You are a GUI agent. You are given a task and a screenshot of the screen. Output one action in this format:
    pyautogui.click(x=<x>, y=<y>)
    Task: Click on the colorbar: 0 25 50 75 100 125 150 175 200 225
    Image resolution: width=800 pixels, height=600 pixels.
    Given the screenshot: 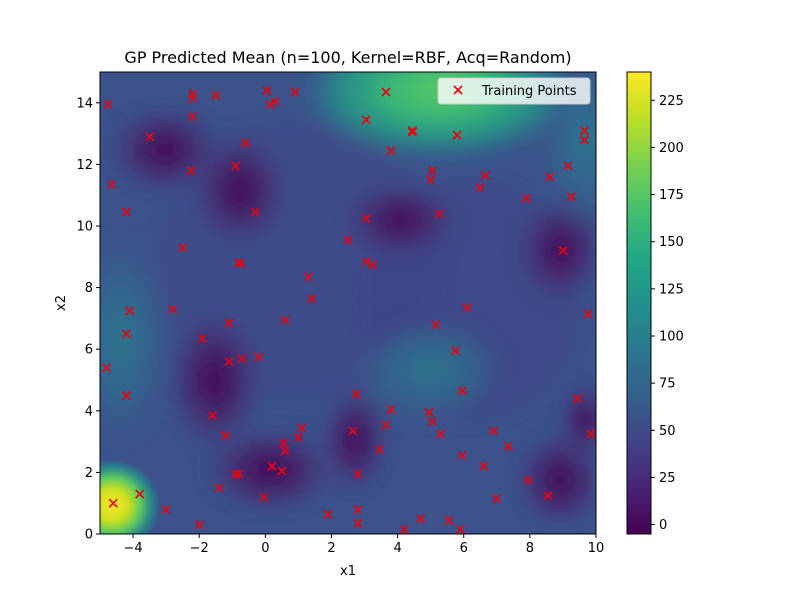 What is the action you would take?
    pyautogui.click(x=655, y=303)
    